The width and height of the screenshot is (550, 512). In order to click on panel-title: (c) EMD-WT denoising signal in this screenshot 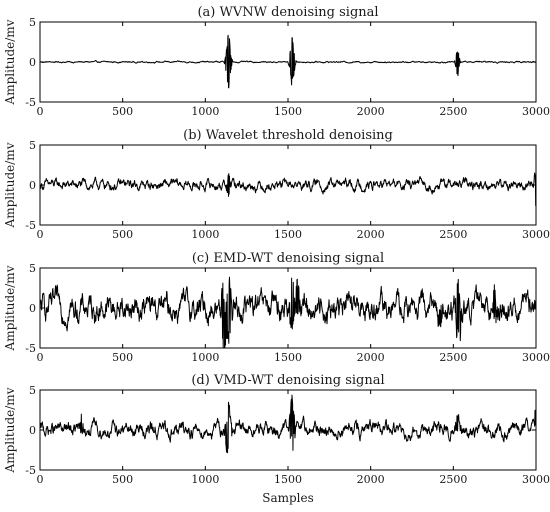, I will do `click(288, 258)`.